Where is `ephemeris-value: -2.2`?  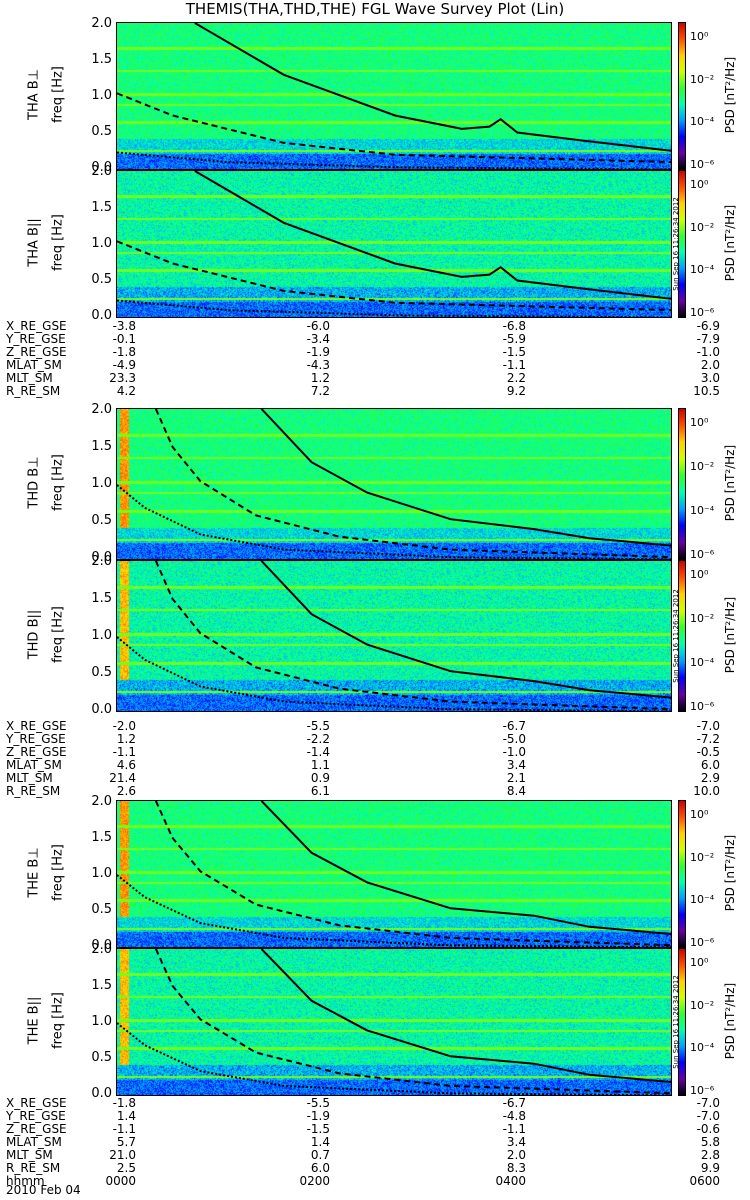
ephemeris-value: -2.2 is located at coordinates (318, 739).